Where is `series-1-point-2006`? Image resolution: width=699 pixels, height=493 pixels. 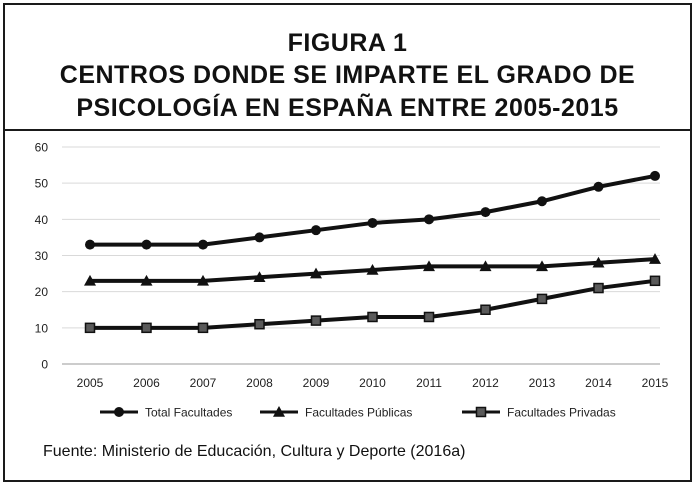 series-1-point-2006 is located at coordinates (146, 244).